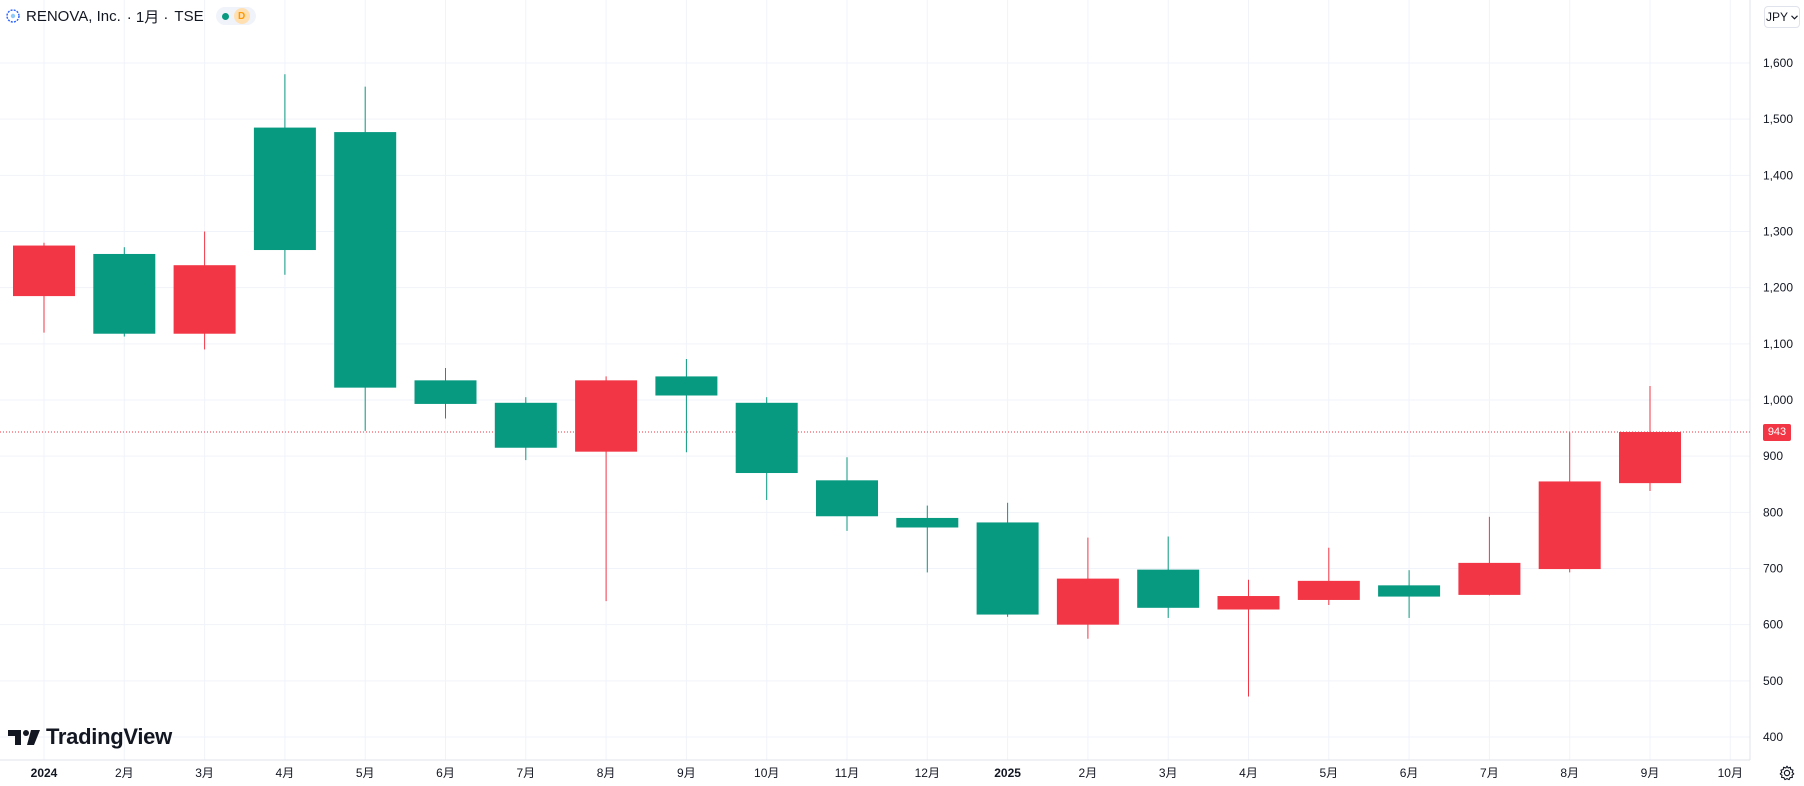  What do you see at coordinates (73, 16) in the screenshot?
I see `symbol-name: RENOVA, Inc.` at bounding box center [73, 16].